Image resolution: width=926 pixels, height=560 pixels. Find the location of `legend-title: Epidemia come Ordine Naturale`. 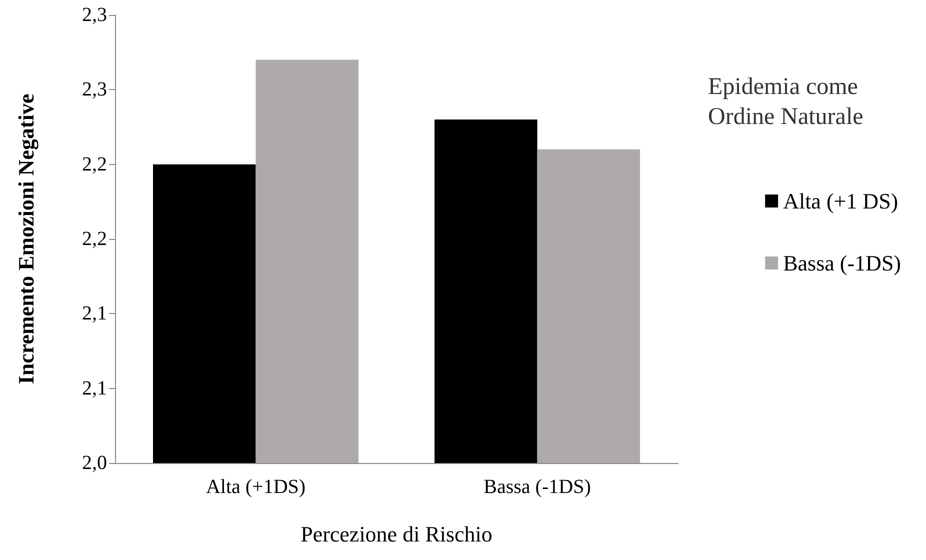

legend-title: Epidemia come Ordine Naturale is located at coordinates (786, 102).